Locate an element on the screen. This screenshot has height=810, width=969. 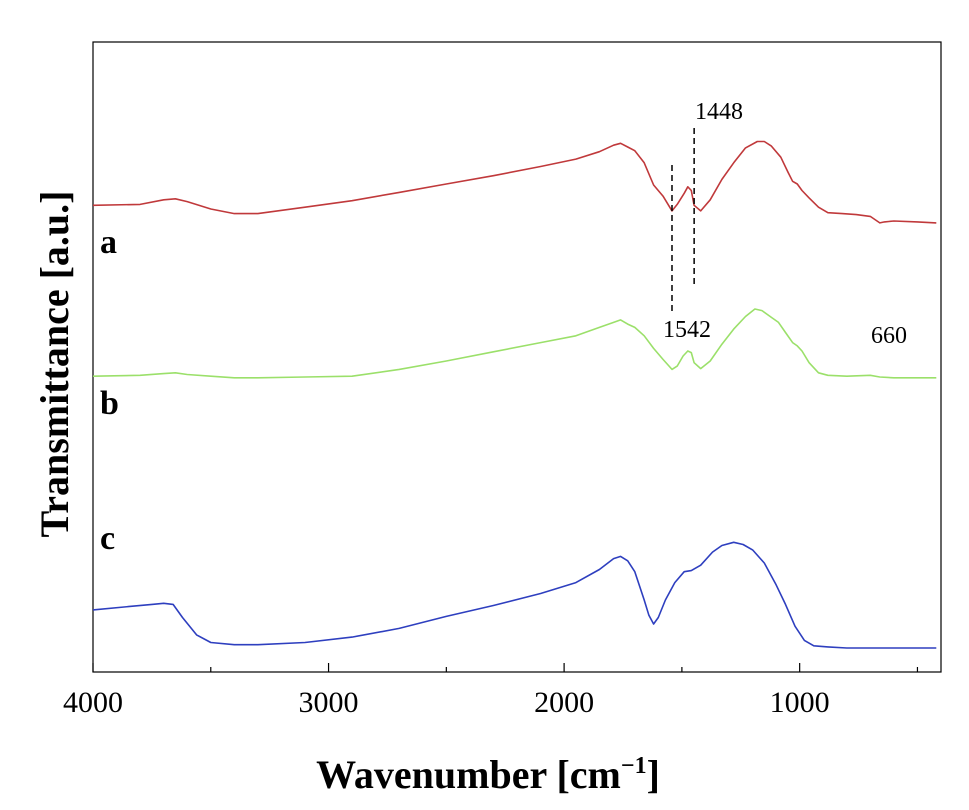
x-tick-label-2000: 2000 is located at coordinates (564, 702).